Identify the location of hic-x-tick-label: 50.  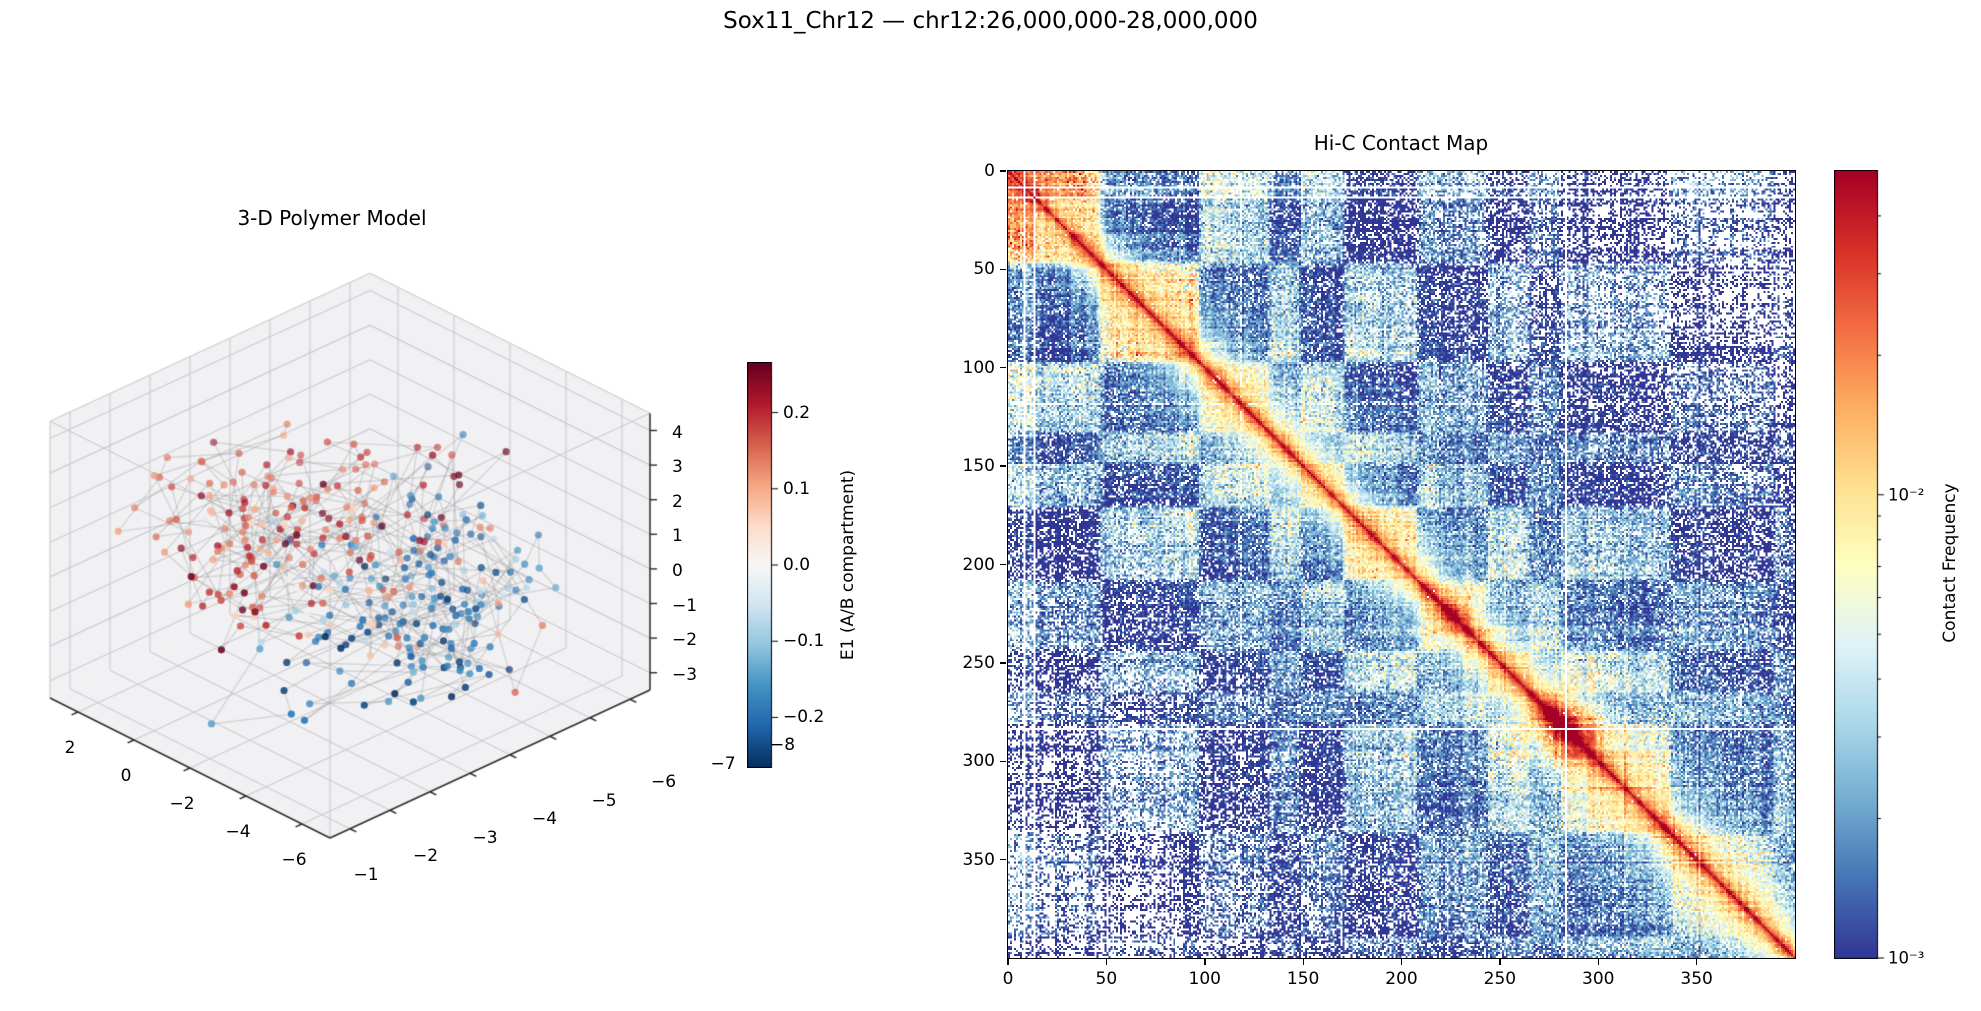
(1106, 979).